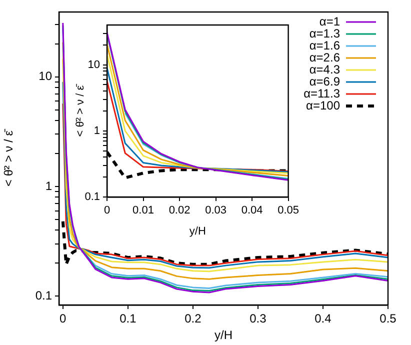 The image size is (411, 345). Describe the element at coordinates (143, 210) in the screenshot. I see `x-tick-label: 0.01` at that location.